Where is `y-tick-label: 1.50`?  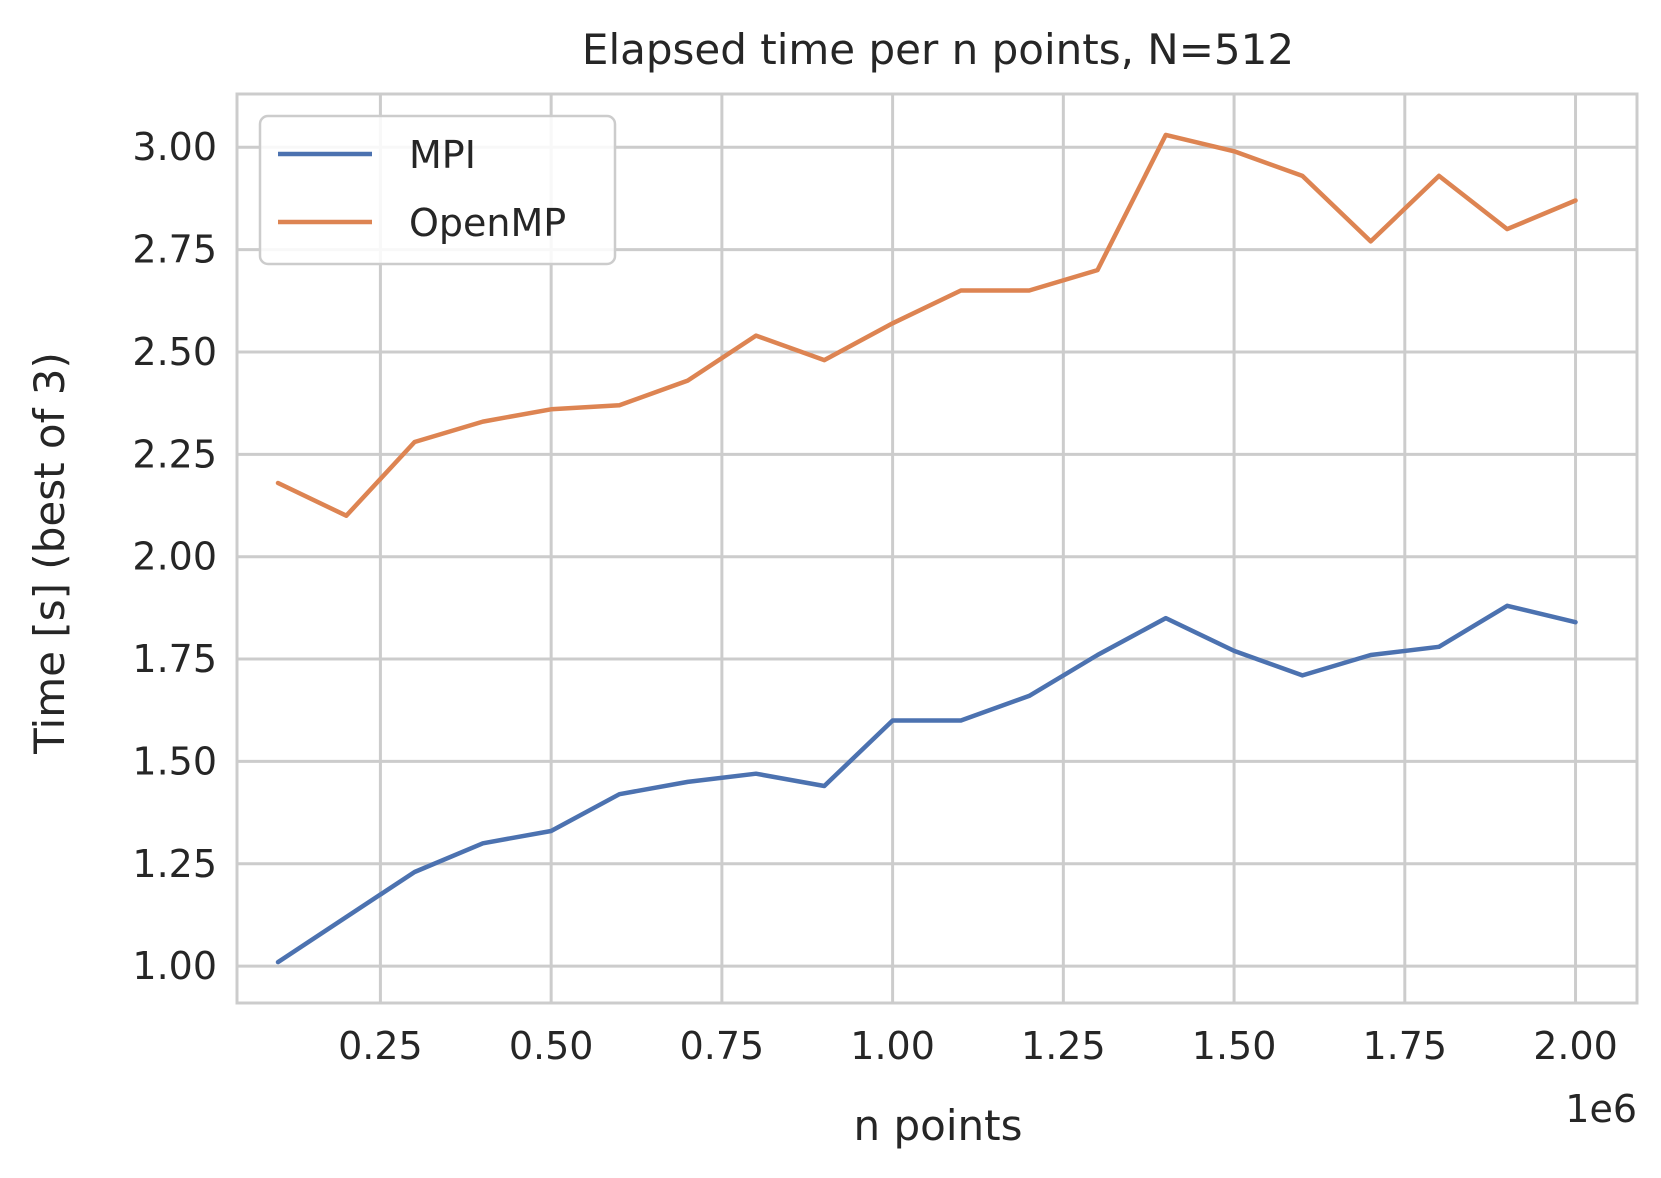
y-tick-label: 1.50 is located at coordinates (174, 761).